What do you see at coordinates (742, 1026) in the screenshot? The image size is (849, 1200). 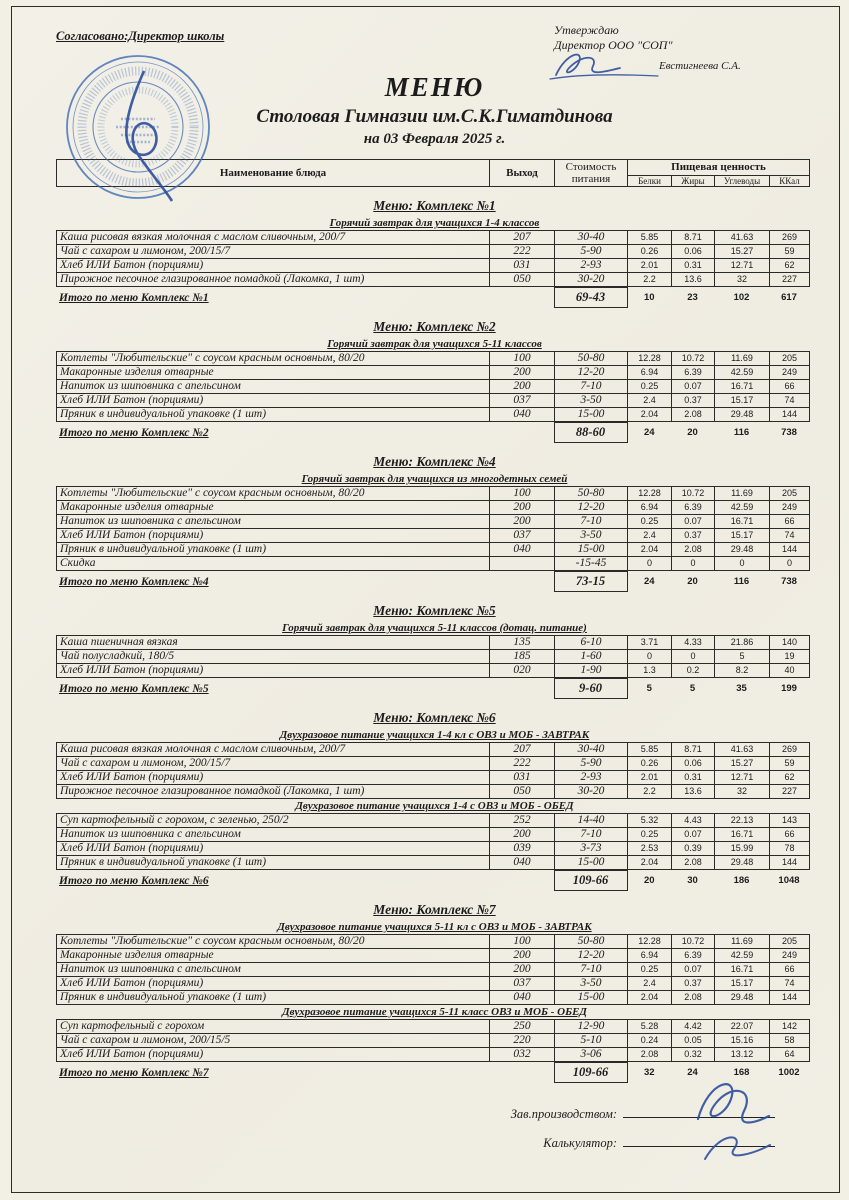 I see `carbs-cell: 22.07` at bounding box center [742, 1026].